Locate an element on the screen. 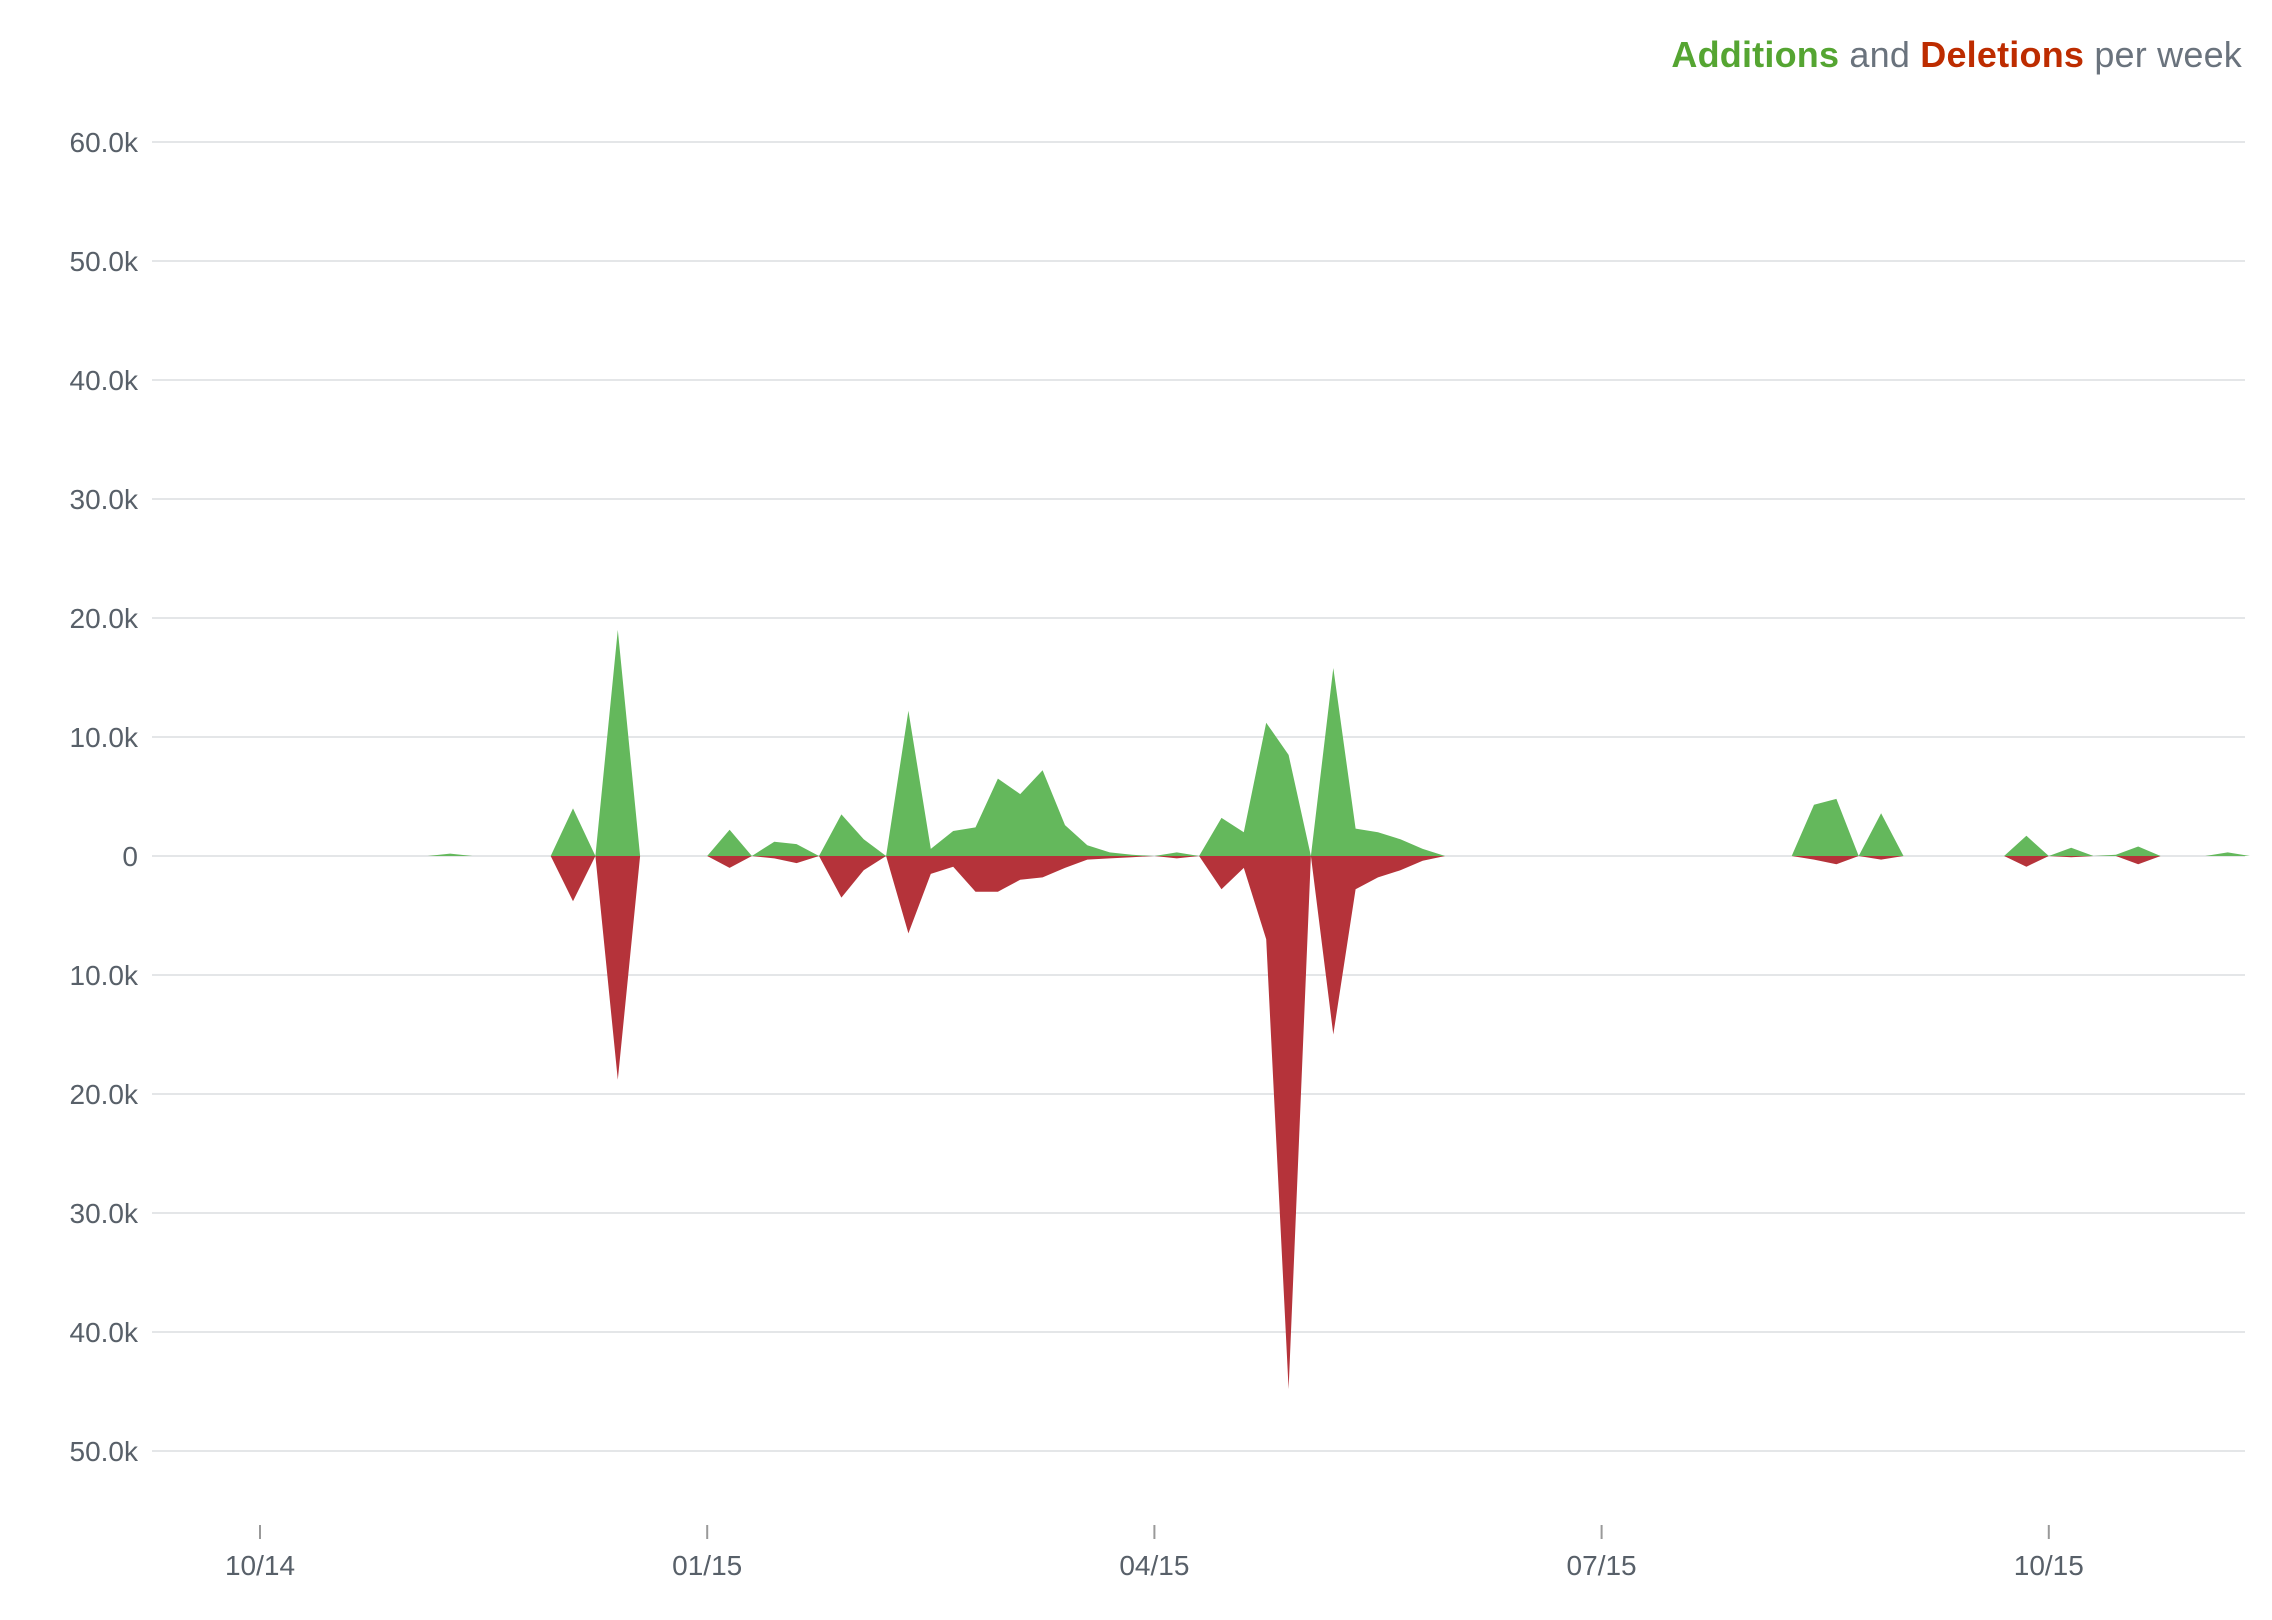  y-tick-label: 0 is located at coordinates (130, 856).